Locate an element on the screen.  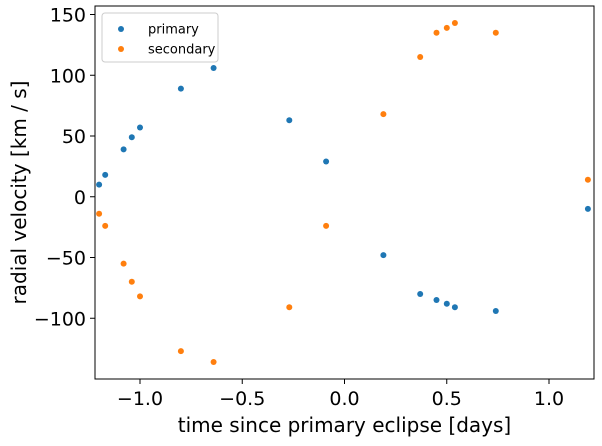
x-tick-label: −1.0 is located at coordinates (140, 399).